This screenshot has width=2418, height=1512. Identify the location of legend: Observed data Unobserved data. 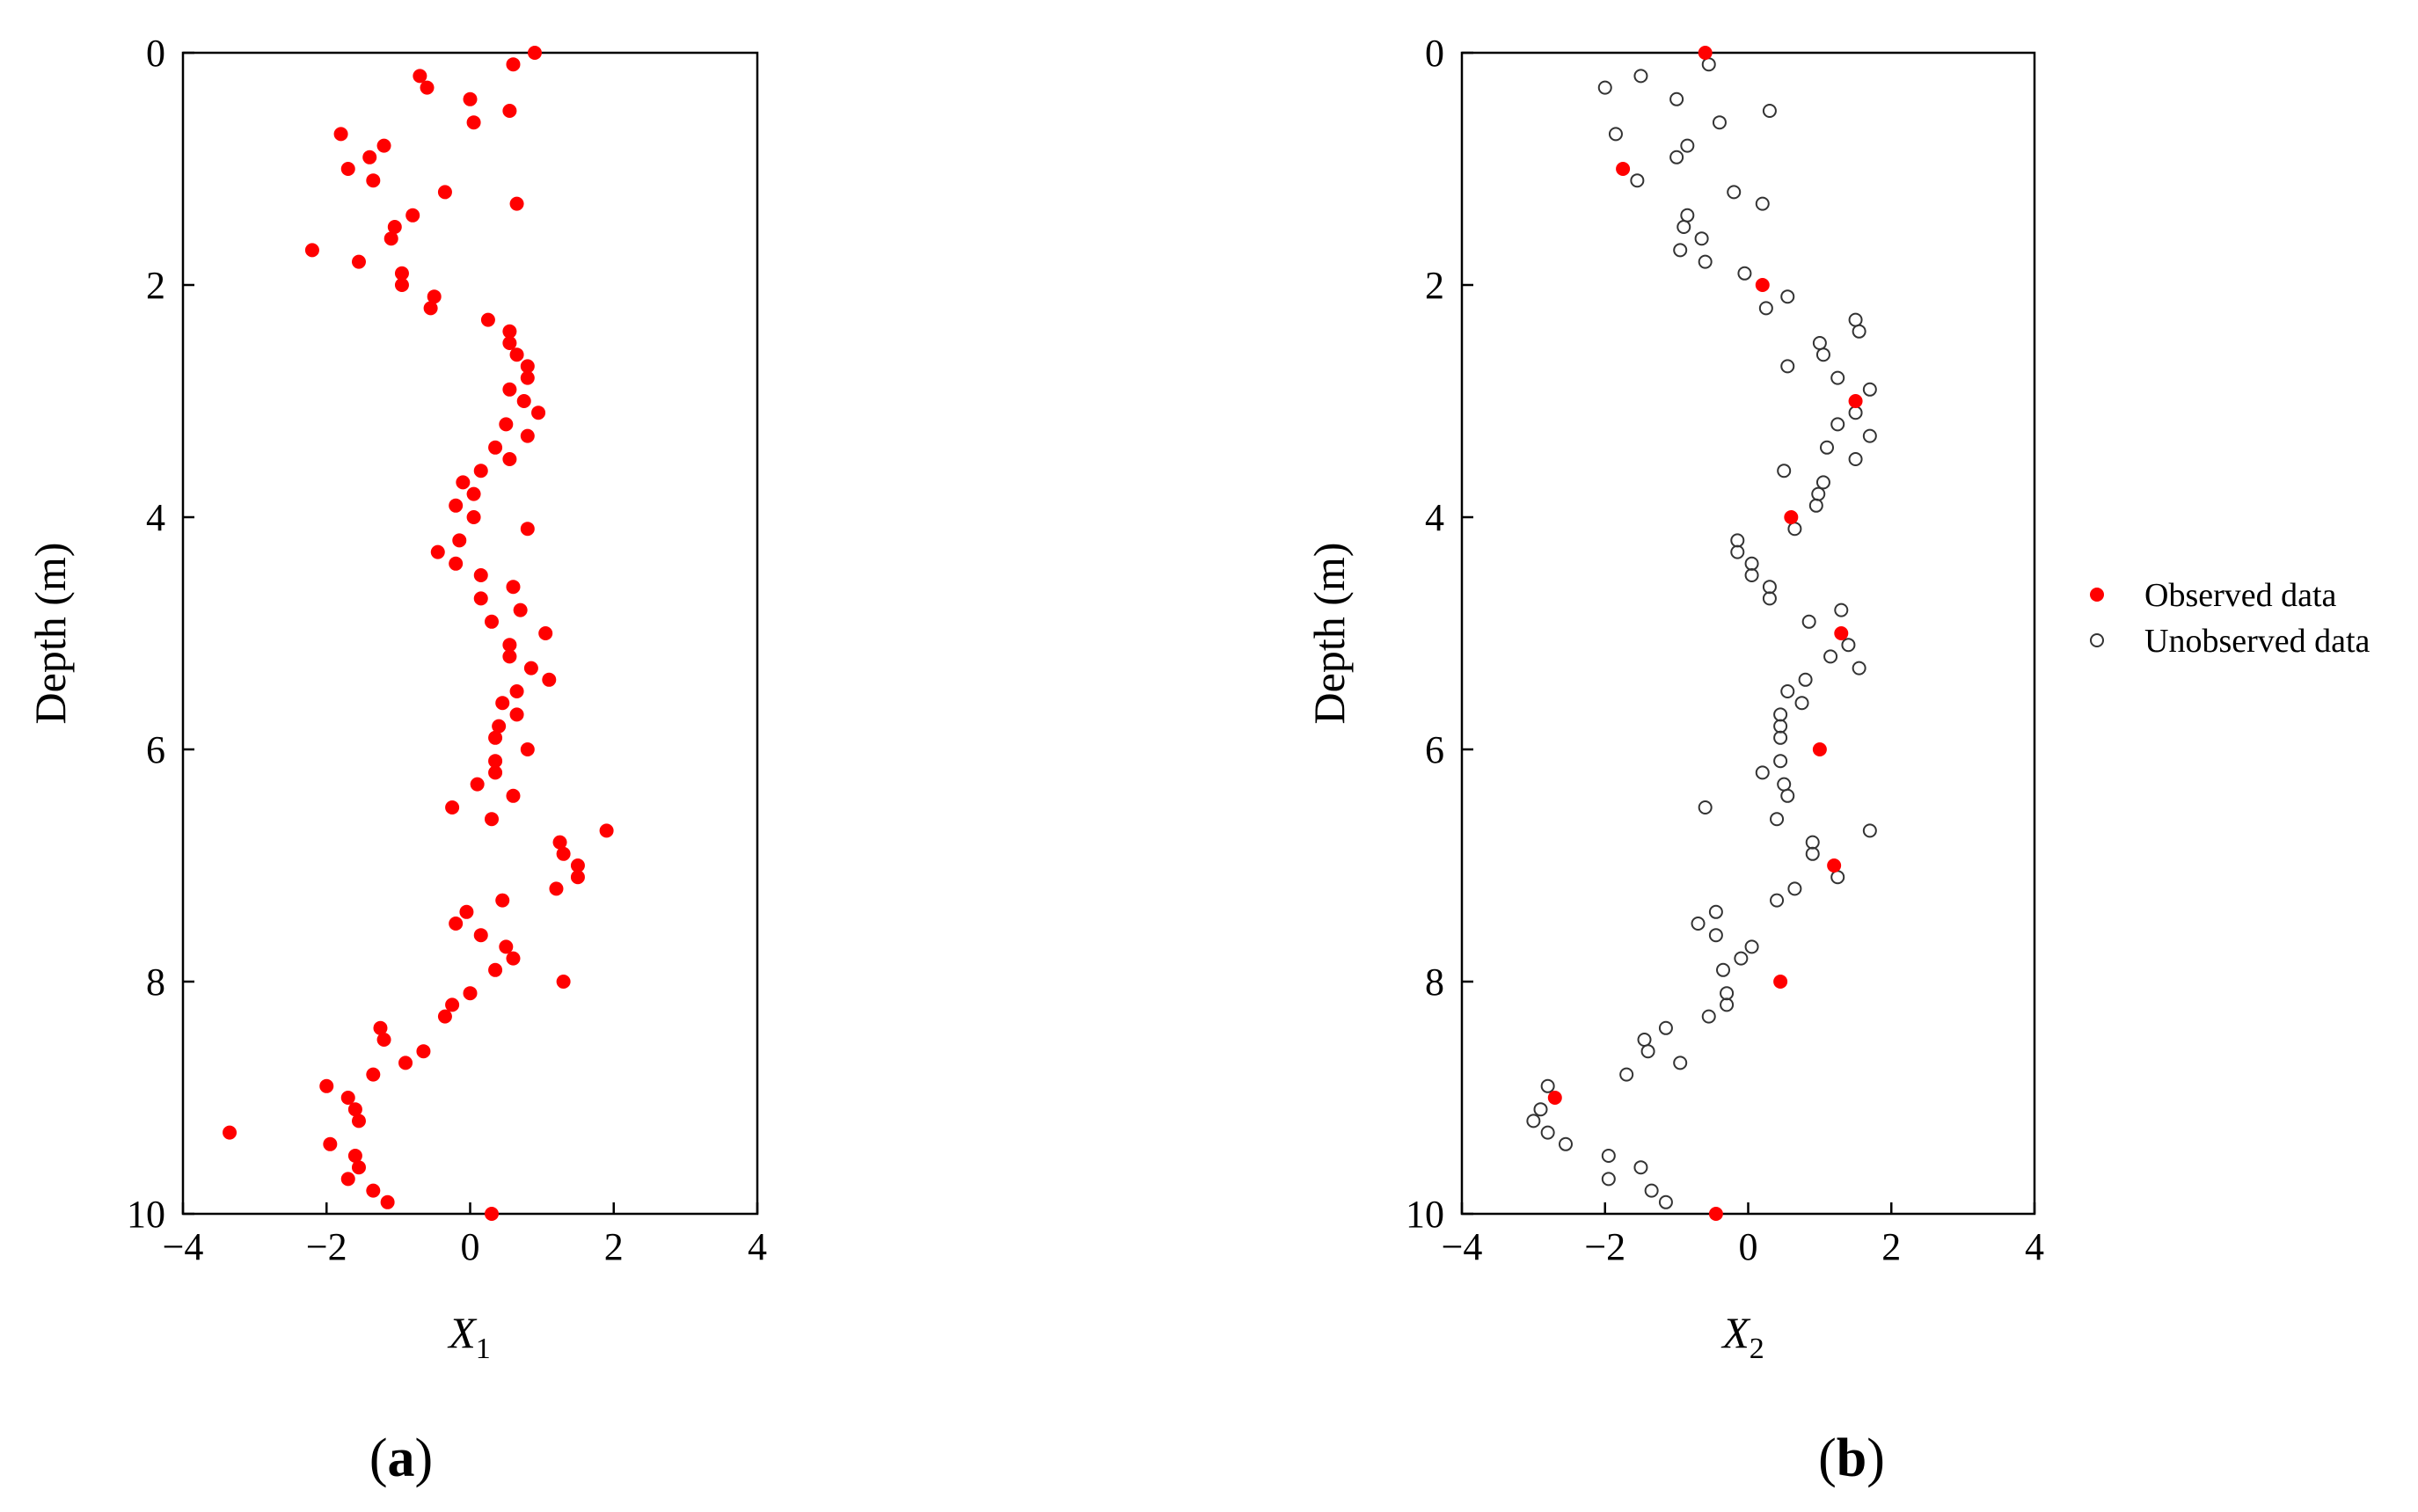
(2231, 618).